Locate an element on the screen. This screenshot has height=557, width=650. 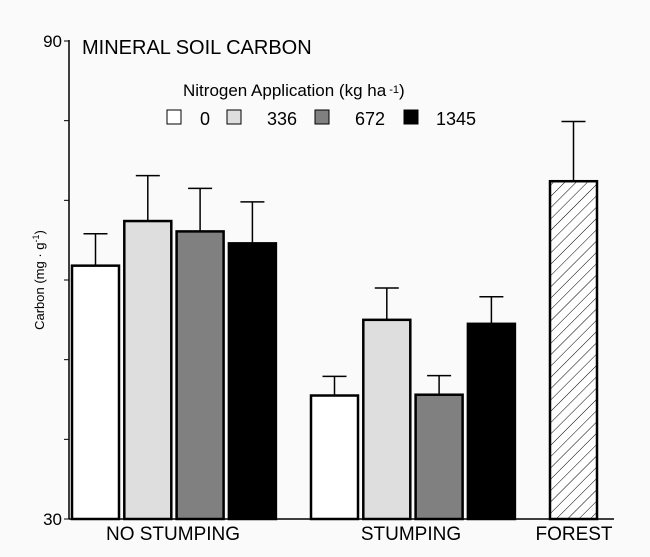
y-axis-label-main: Carbon (mg · g is located at coordinates (39, 285).